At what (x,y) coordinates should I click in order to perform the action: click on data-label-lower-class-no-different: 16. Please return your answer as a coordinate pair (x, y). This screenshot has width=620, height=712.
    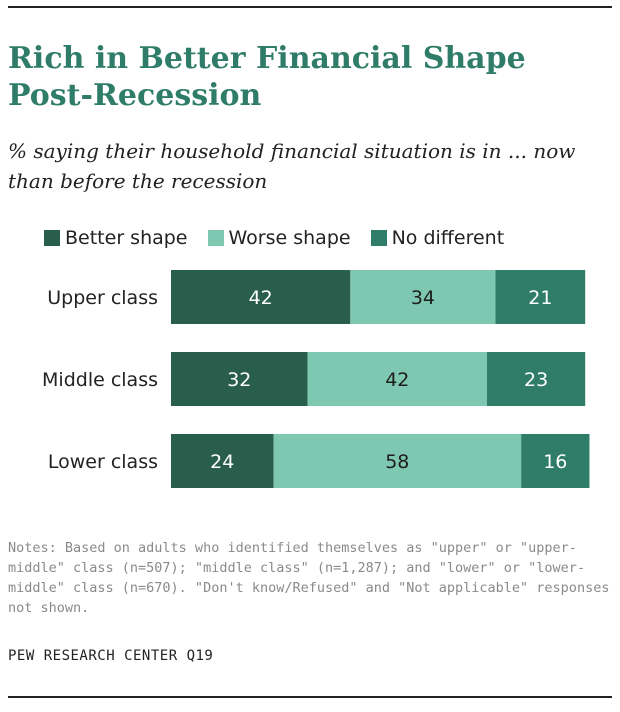
    Looking at the image, I should click on (555, 462).